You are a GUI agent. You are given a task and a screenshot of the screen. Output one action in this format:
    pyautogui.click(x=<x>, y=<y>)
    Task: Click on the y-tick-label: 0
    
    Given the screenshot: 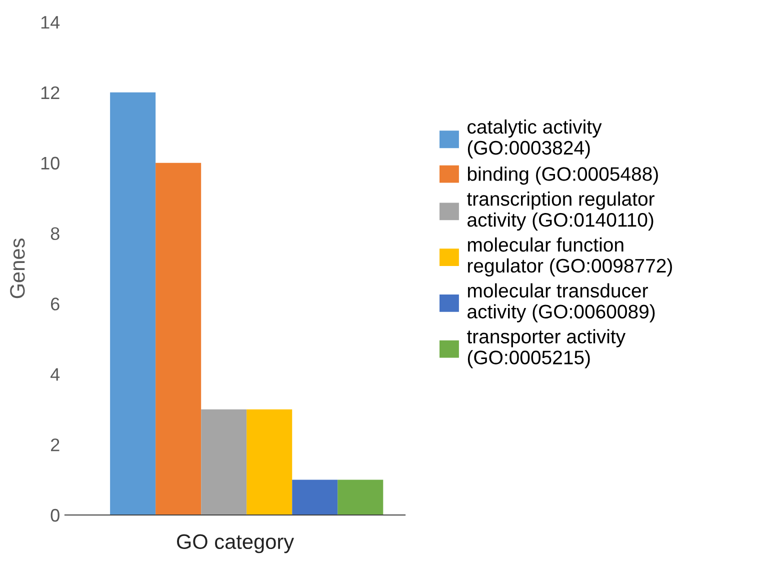 What is the action you would take?
    pyautogui.click(x=55, y=515)
    